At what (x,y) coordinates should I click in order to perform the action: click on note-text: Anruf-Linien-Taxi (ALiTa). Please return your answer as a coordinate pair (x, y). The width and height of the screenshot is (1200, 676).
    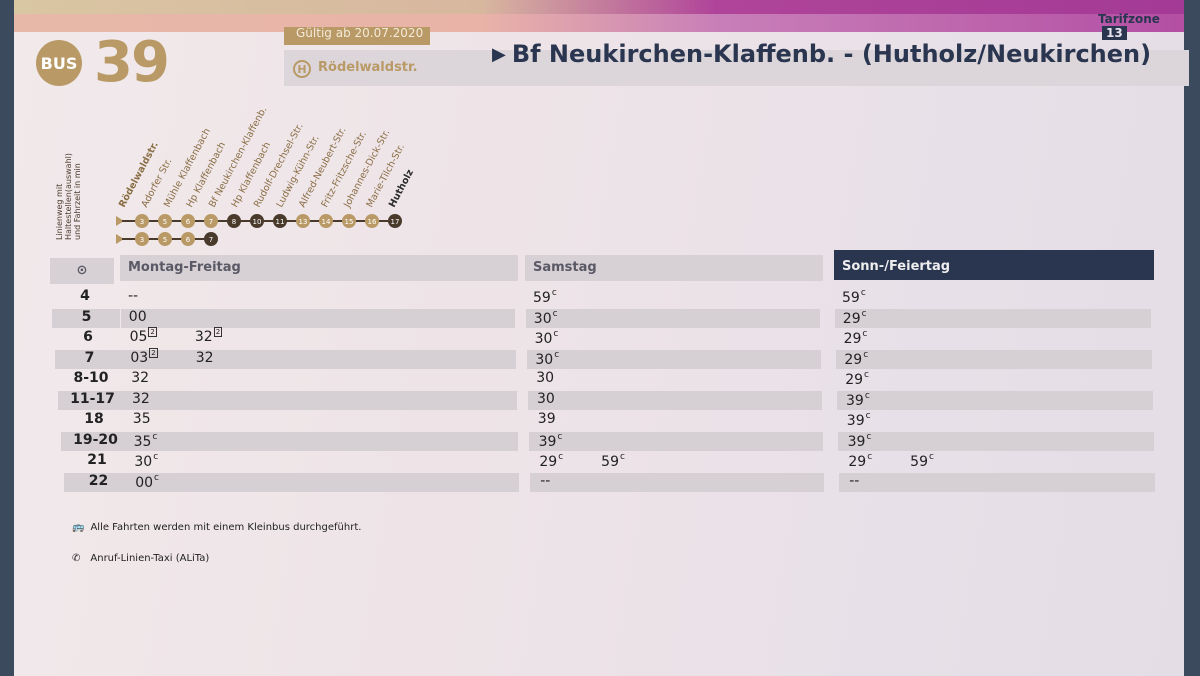
    Looking at the image, I should click on (150, 558).